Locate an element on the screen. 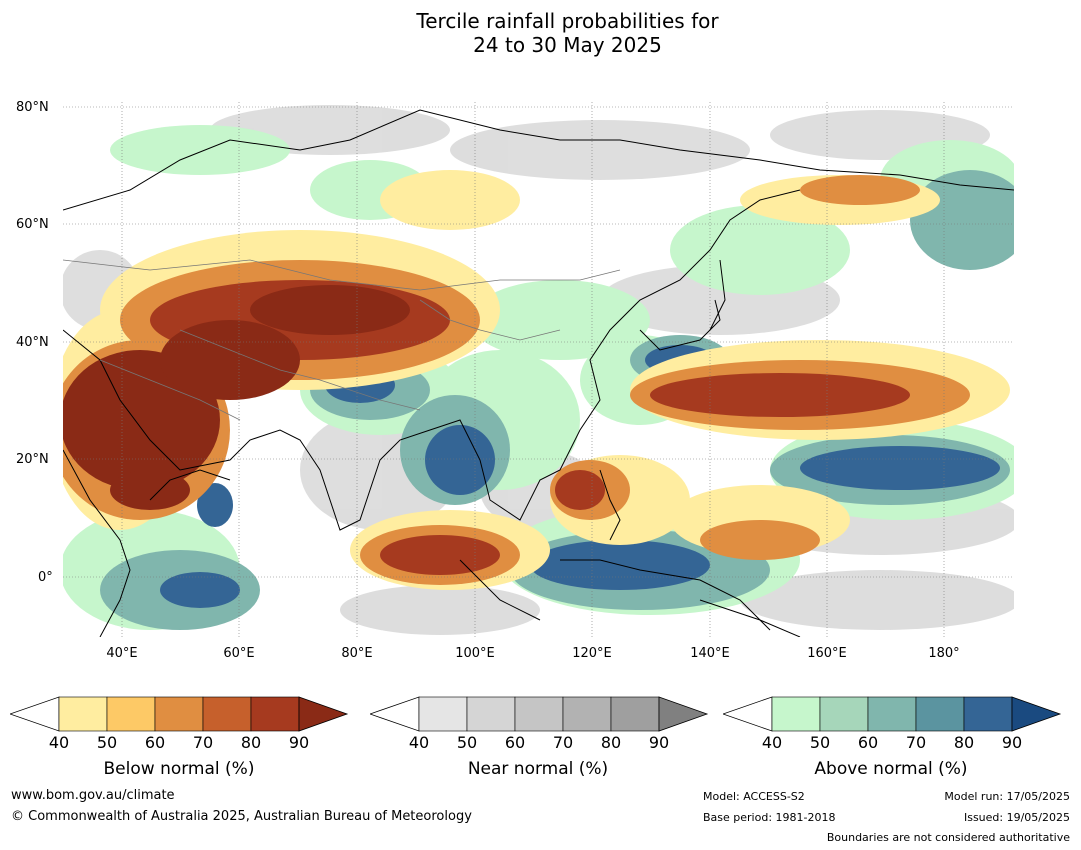 This screenshot has height=850, width=1081. below-arrow-high is located at coordinates (323, 714).